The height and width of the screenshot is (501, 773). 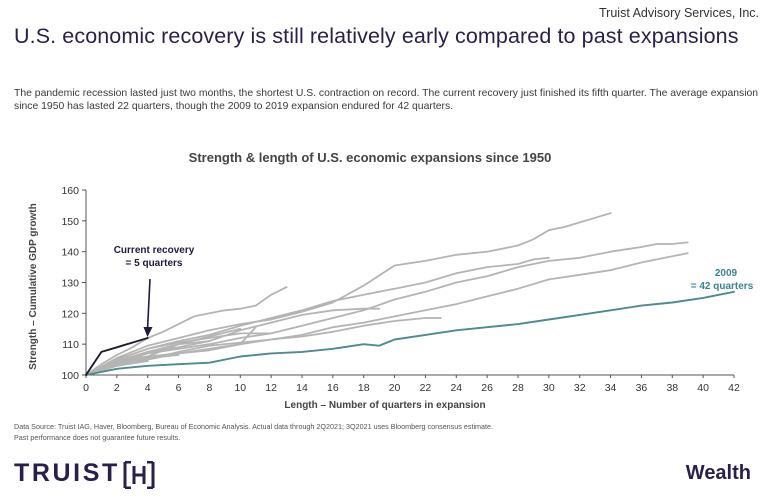 I want to click on x-tick-label: 22, so click(x=426, y=388).